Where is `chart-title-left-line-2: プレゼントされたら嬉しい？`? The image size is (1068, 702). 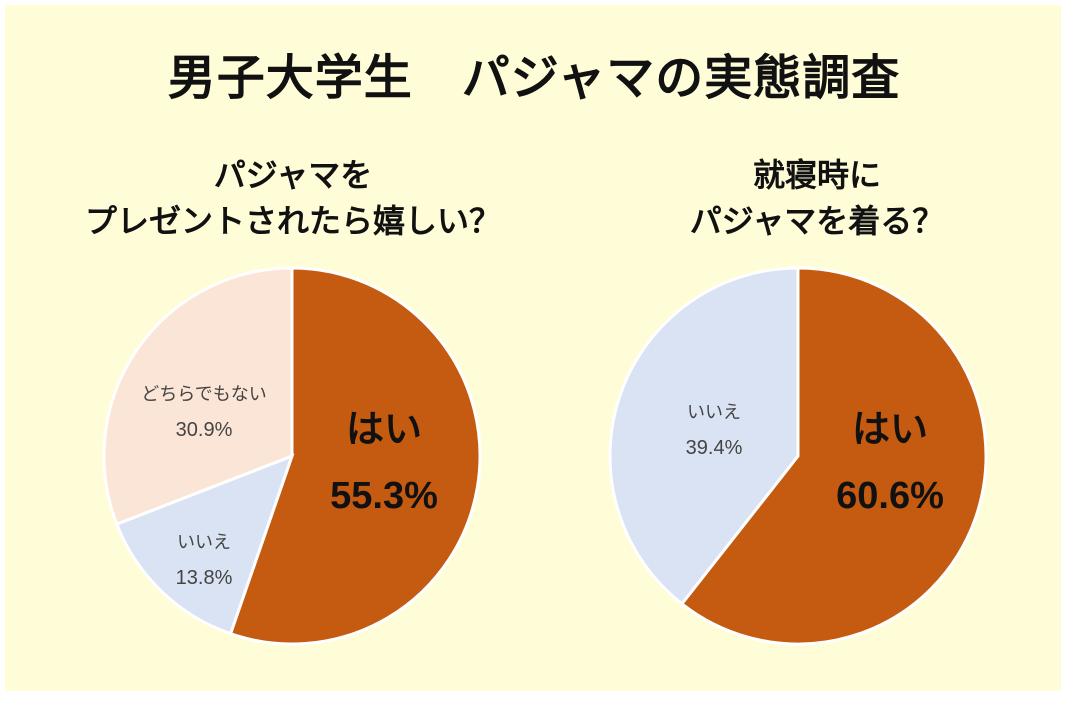
chart-title-left-line-2: プレゼントされたら嬉しい？ is located at coordinates (292, 221).